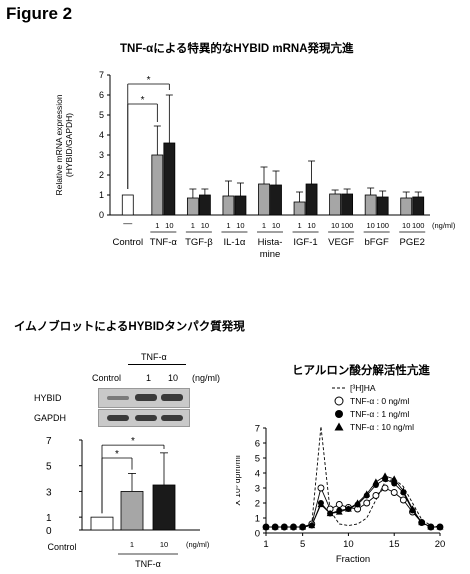  Describe the element at coordinates (118, 398) in the screenshot. I see `band-hybid-control` at that location.